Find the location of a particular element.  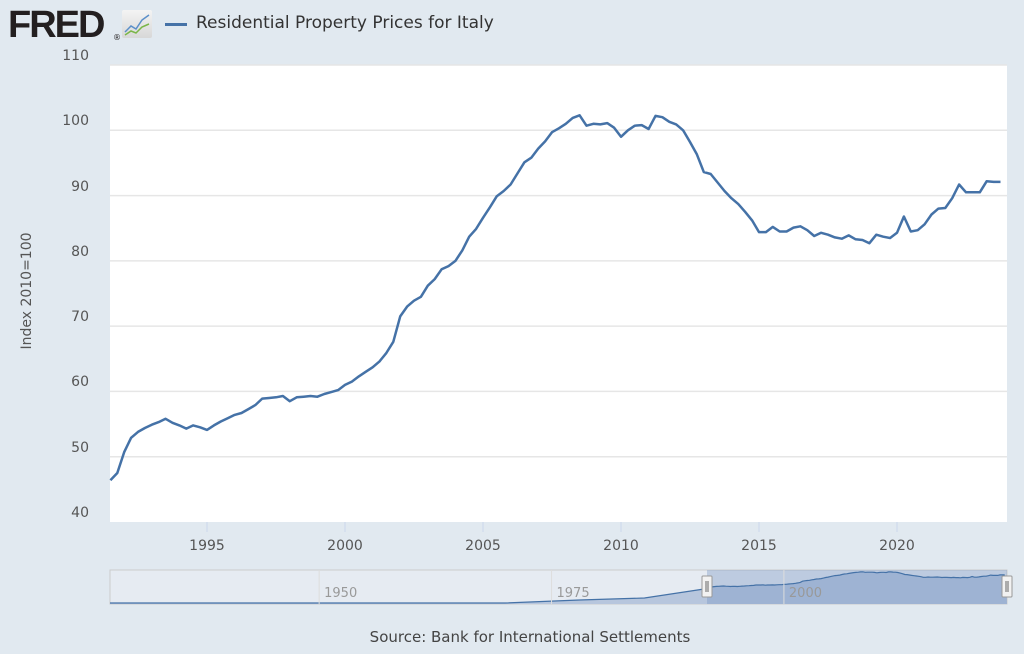

y-tick-label: 80 is located at coordinates (80, 251).